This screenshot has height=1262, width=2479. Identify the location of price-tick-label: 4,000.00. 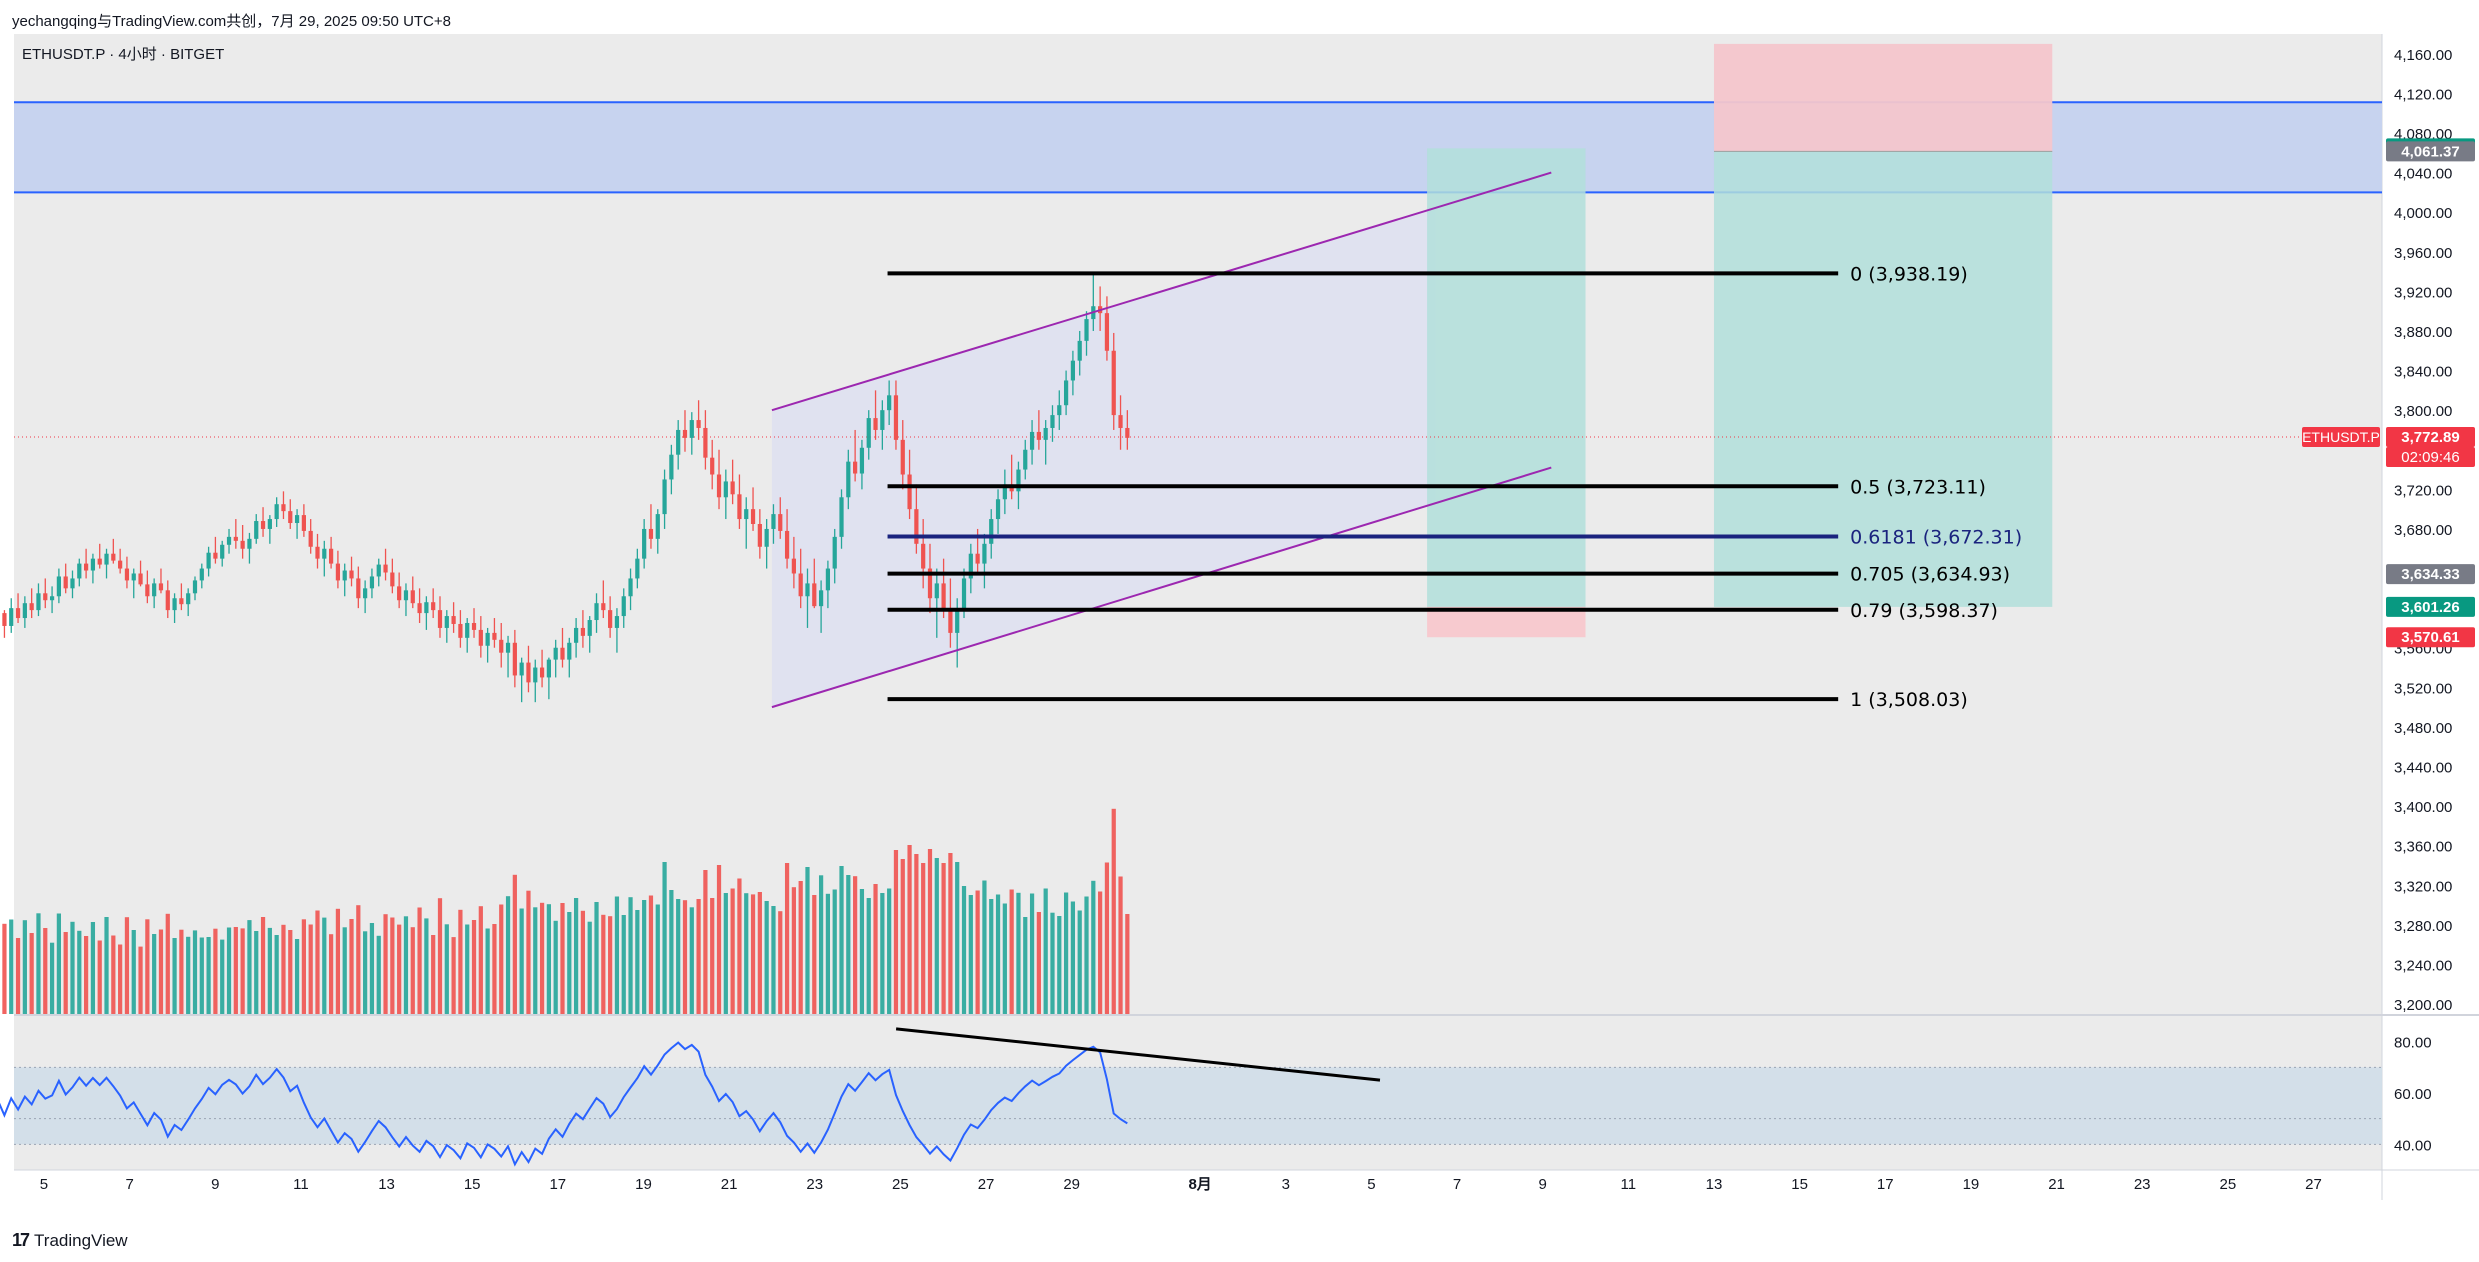
(2423, 213).